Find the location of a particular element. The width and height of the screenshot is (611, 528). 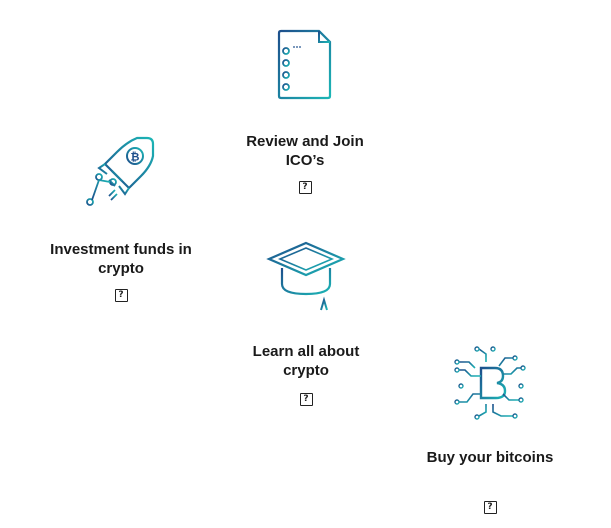

feature-learn-crypto: Learn all about crypto ? is located at coordinates (306, 323).